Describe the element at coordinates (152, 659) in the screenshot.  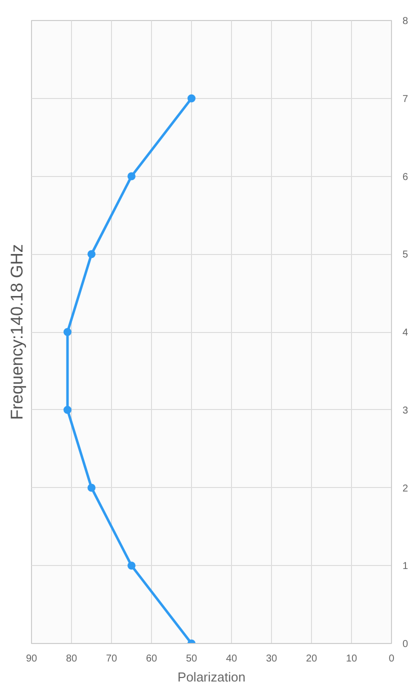
I see `x-tick-label: 60` at that location.